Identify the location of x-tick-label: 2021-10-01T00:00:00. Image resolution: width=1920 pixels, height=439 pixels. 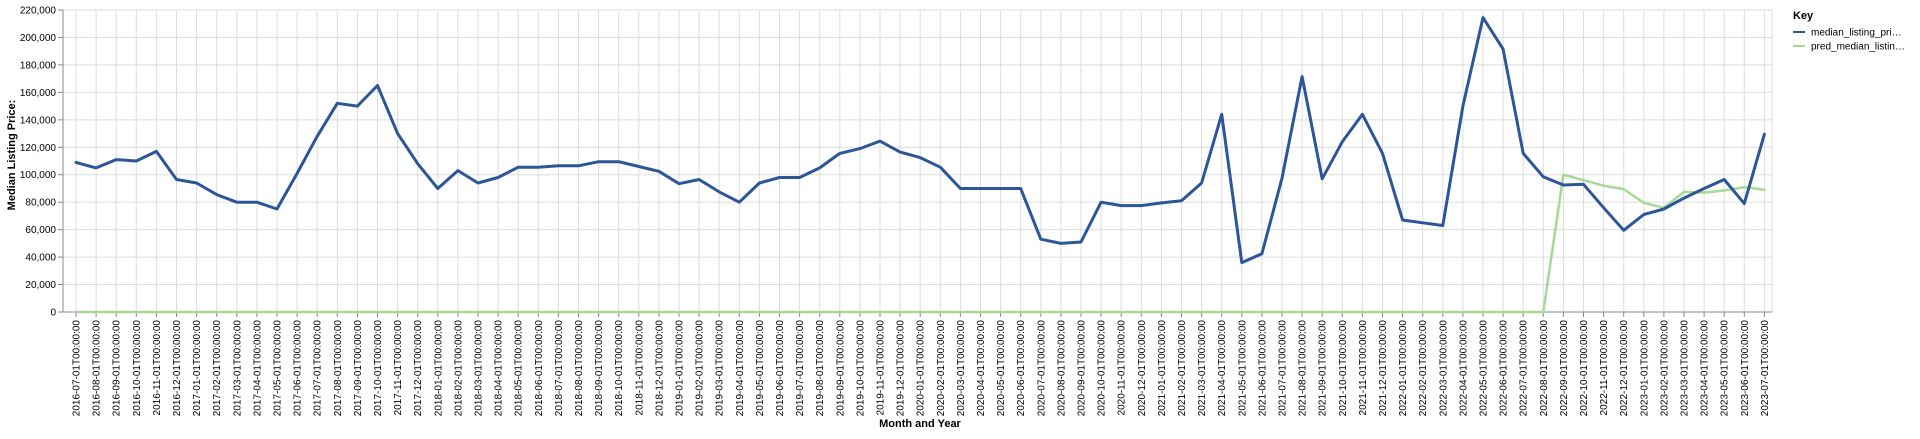
(1343, 368).